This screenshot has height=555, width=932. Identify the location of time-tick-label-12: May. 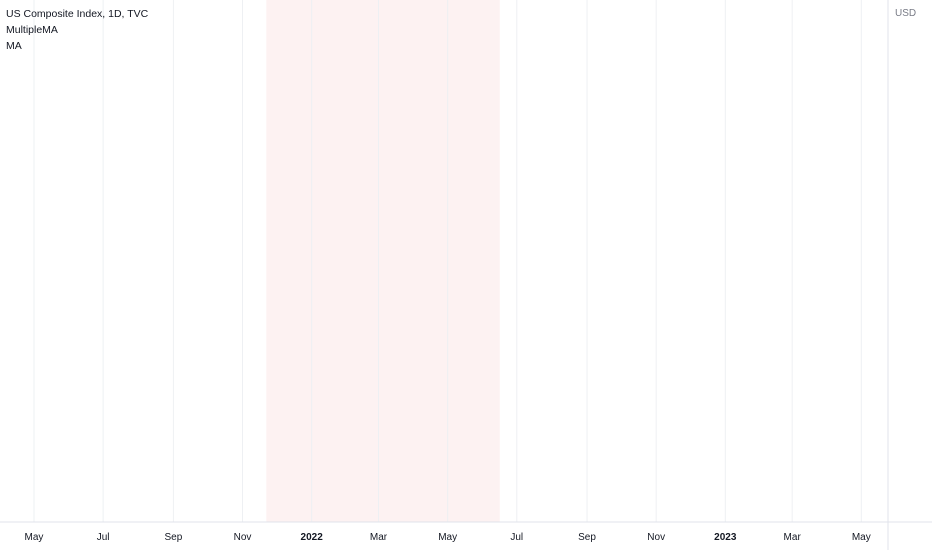
(861, 537).